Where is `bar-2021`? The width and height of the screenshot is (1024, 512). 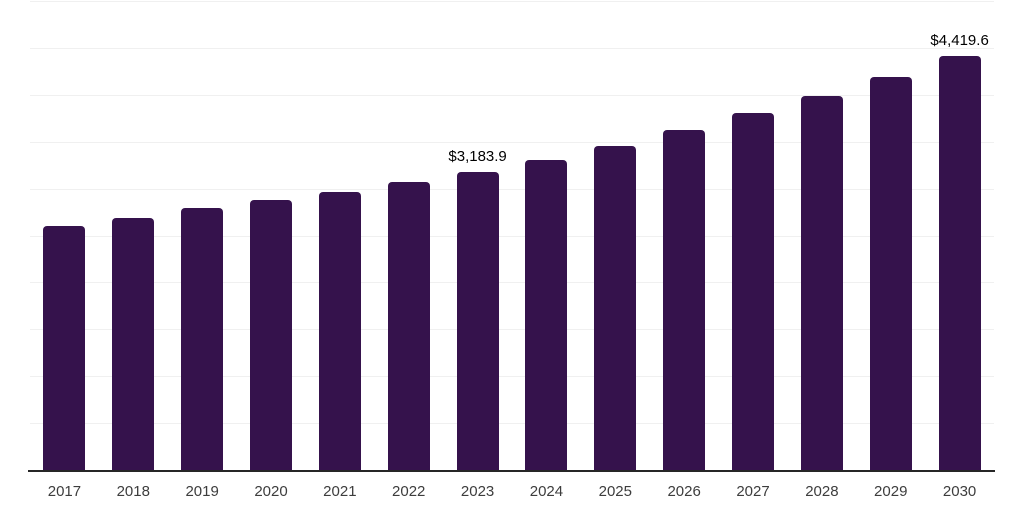 bar-2021 is located at coordinates (339, 331).